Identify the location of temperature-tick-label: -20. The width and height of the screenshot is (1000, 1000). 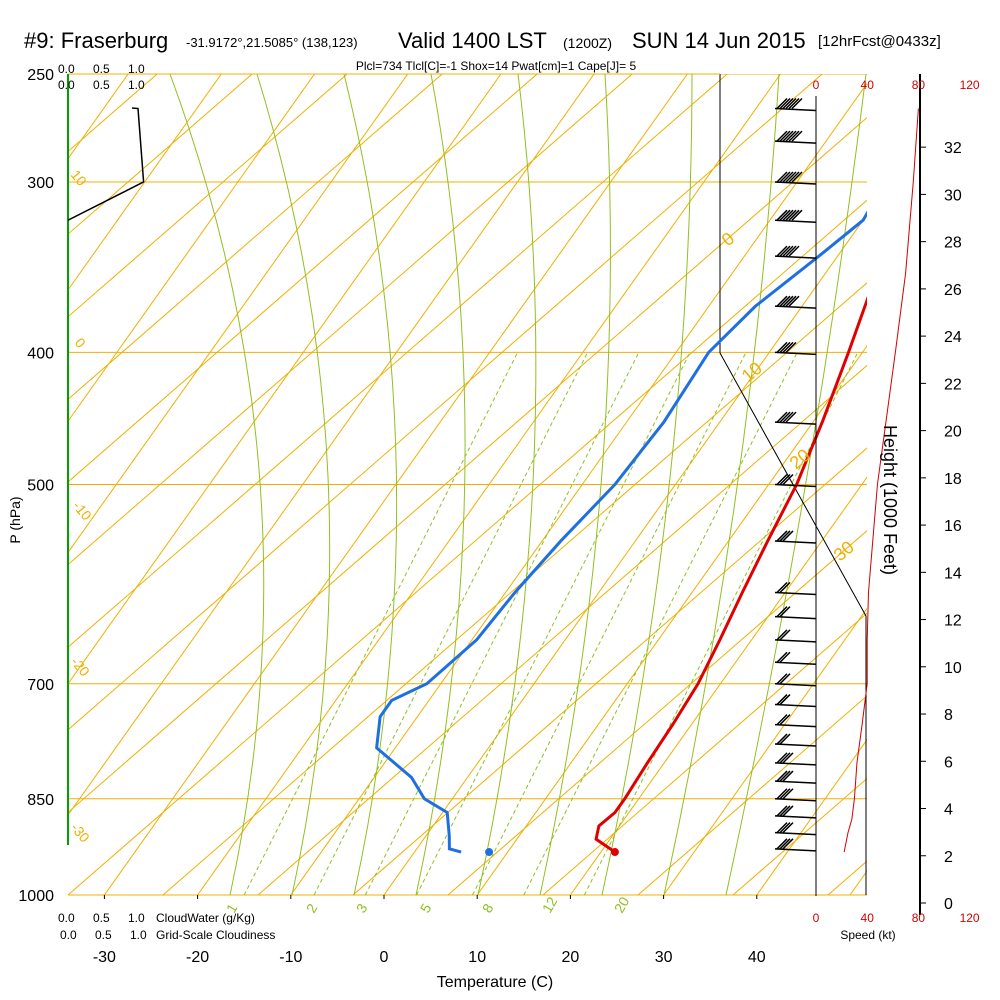
(197, 957).